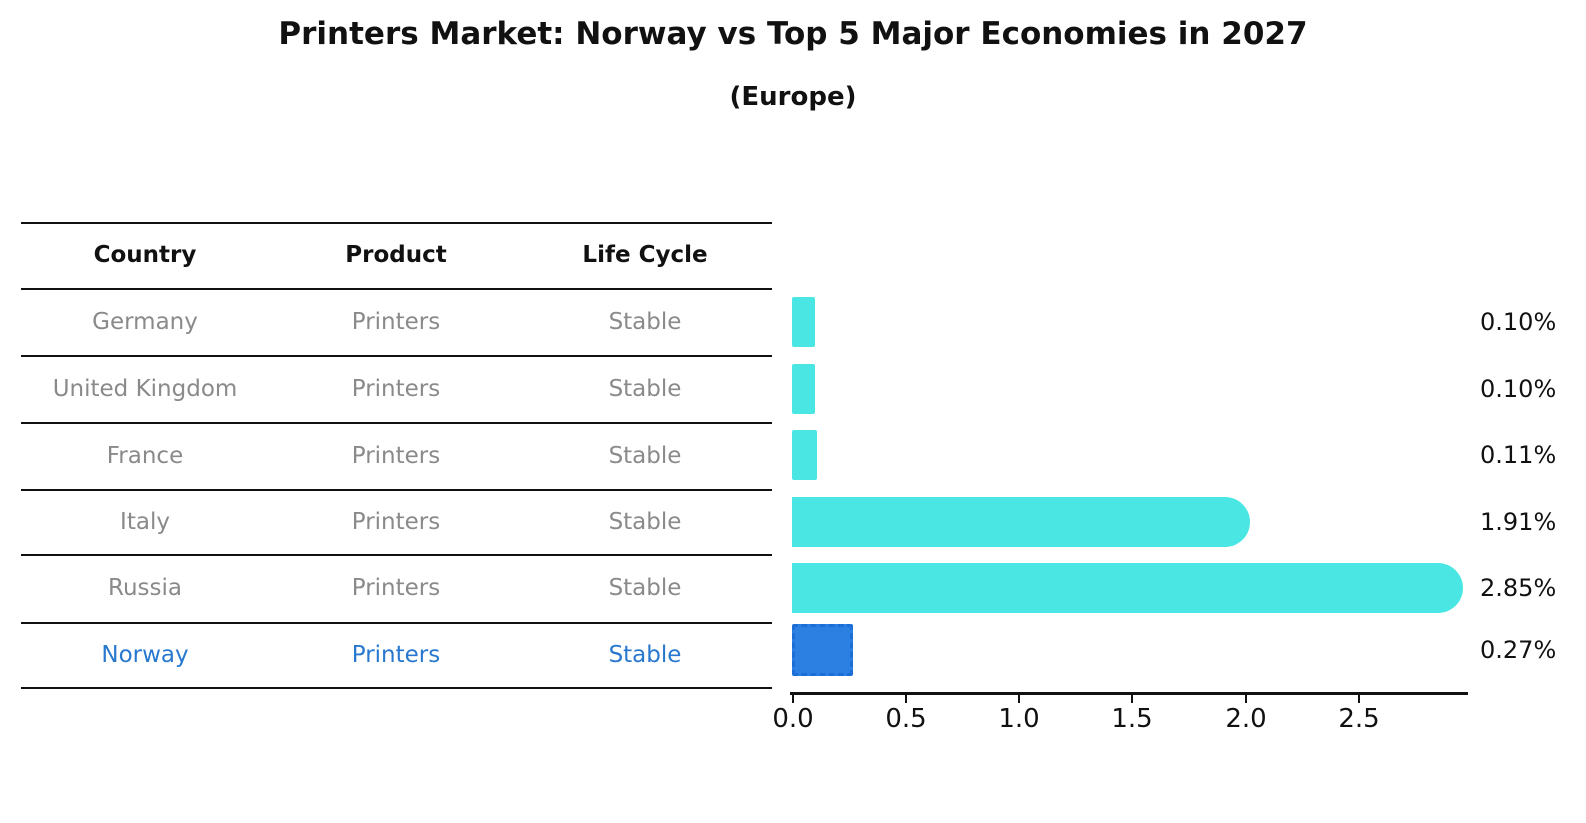  What do you see at coordinates (823, 650) in the screenshot?
I see `bar-norway-highlighted` at bounding box center [823, 650].